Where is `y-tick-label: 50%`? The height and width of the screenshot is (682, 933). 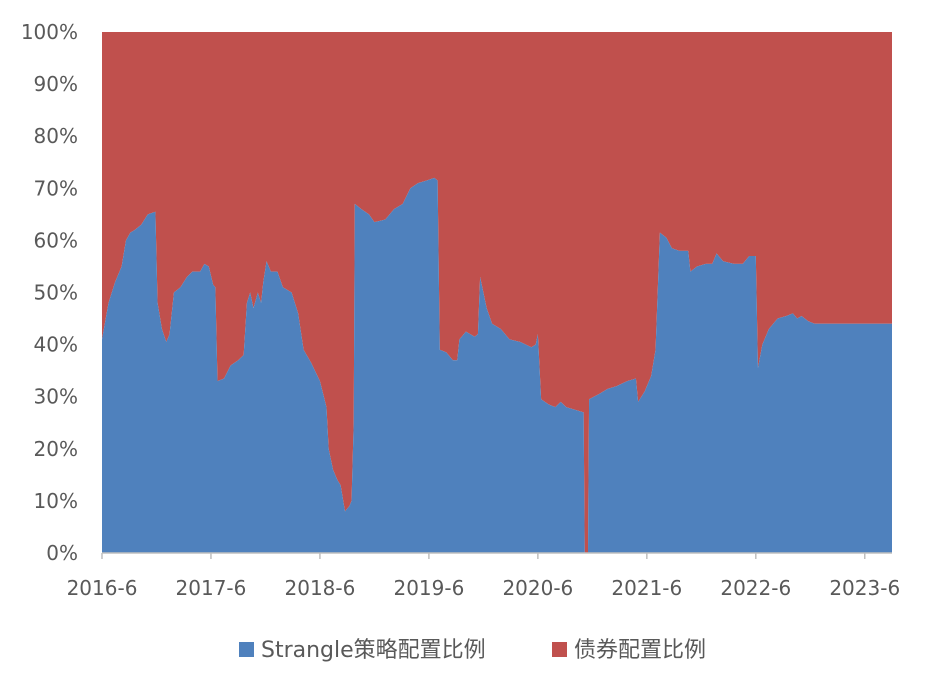 y-tick-label: 50% is located at coordinates (56, 293).